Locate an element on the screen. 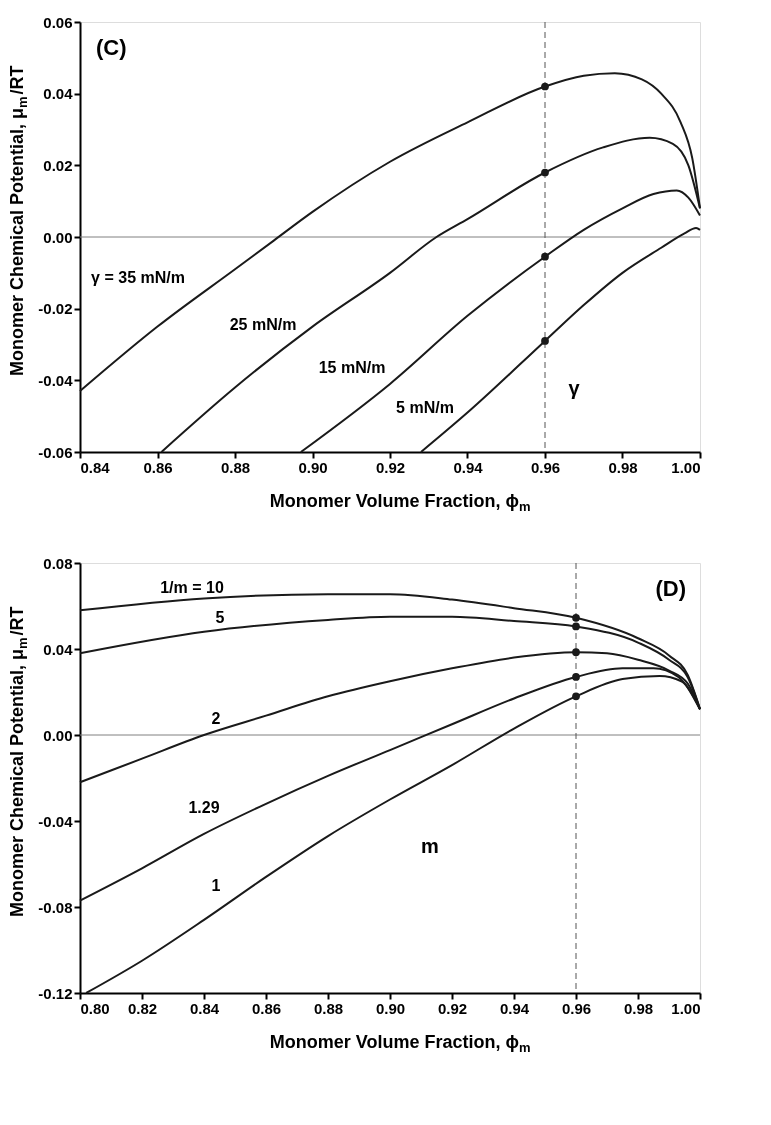 The image size is (771, 1125). x-tick-label: 0.80 is located at coordinates (95, 1008).